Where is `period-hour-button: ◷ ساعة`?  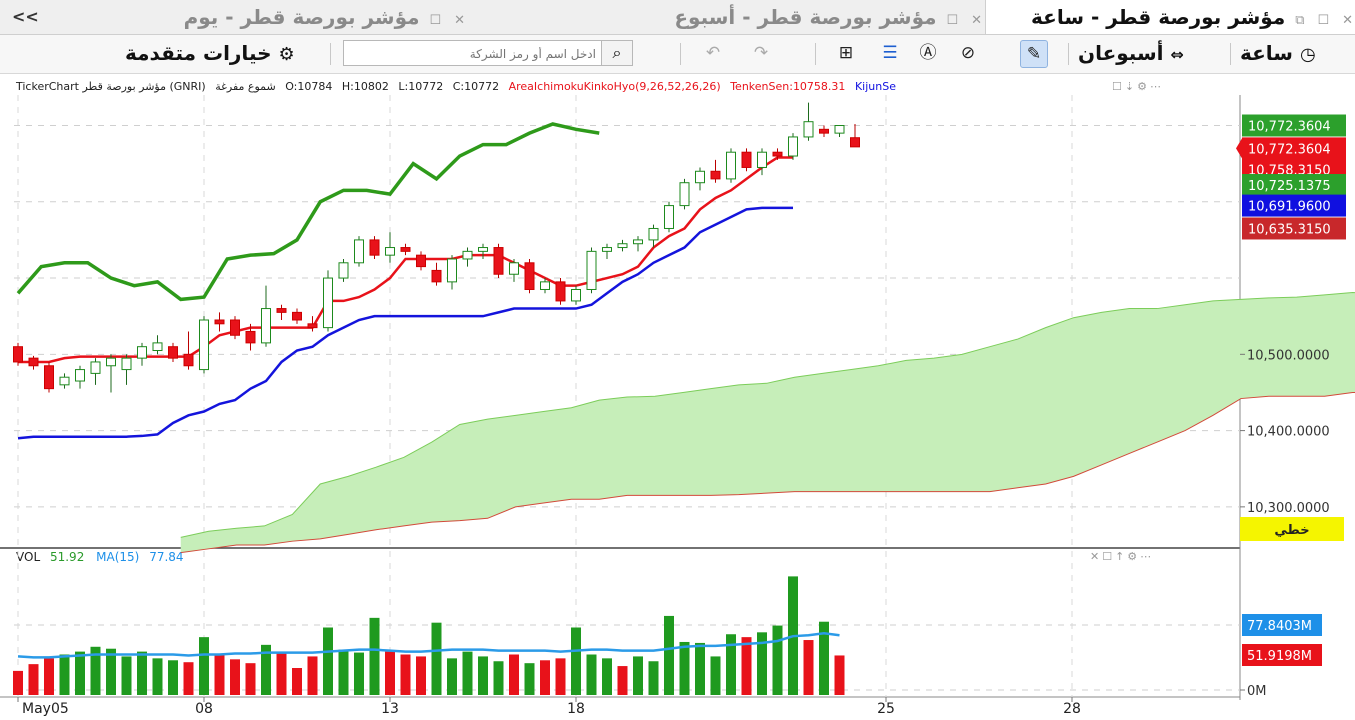
period-hour-button: ◷ ساعة is located at coordinates (1278, 53).